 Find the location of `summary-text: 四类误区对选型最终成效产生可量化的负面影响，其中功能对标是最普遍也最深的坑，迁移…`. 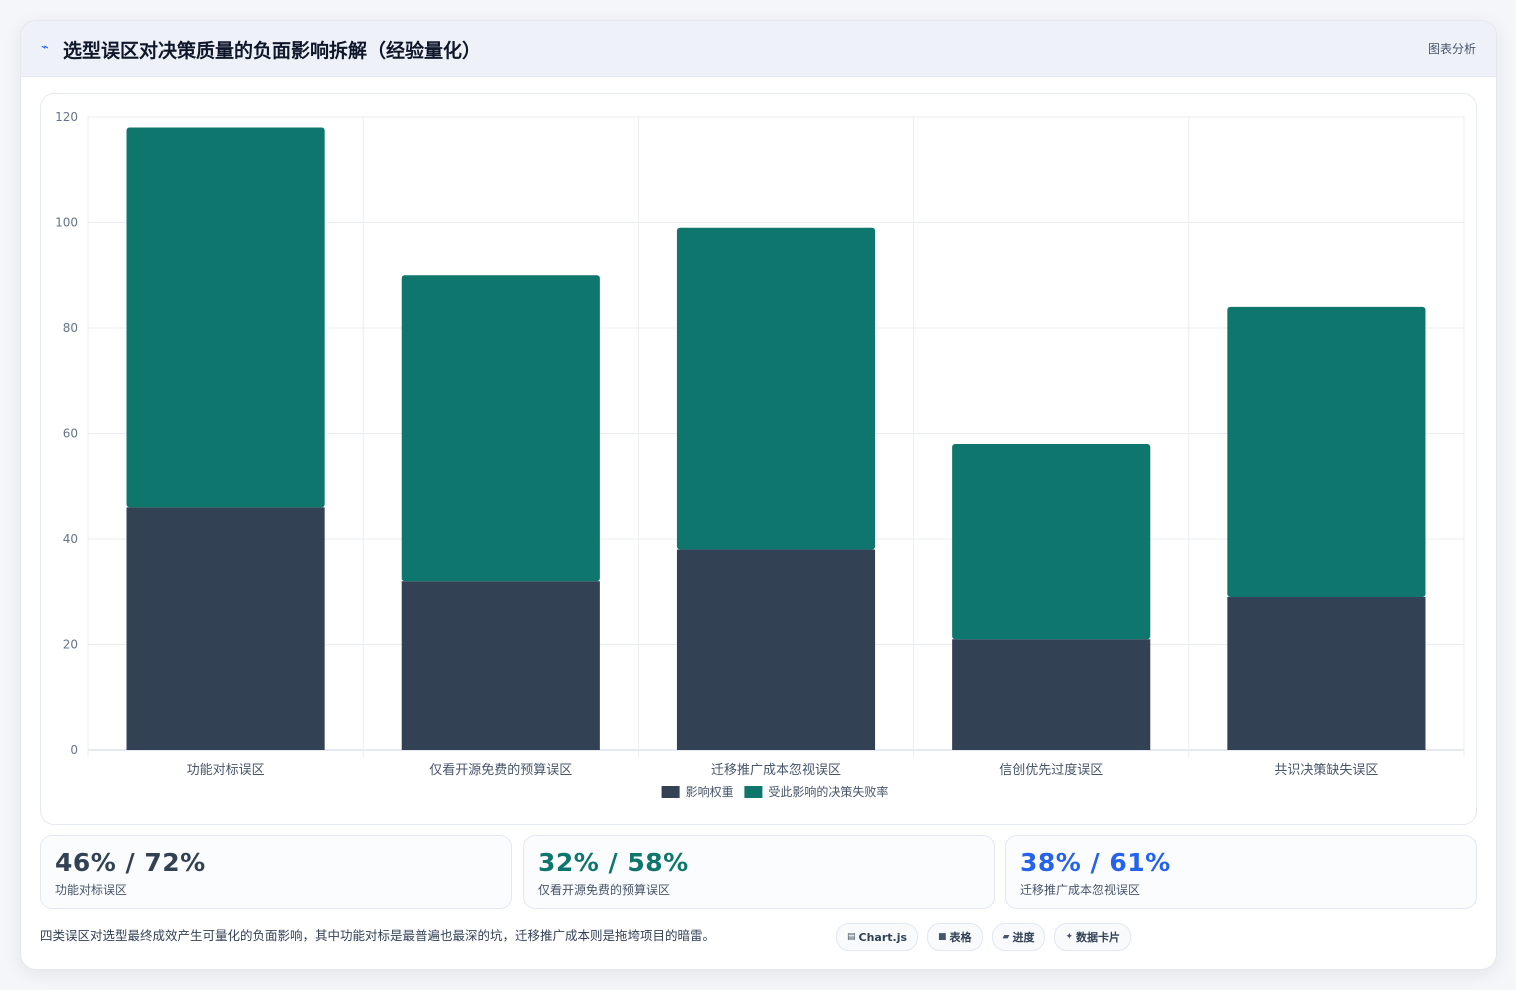

summary-text: 四类误区对选型最终成效产生可量化的负面影响，其中功能对标是最普遍也最深的坑，迁移… is located at coordinates (378, 935).